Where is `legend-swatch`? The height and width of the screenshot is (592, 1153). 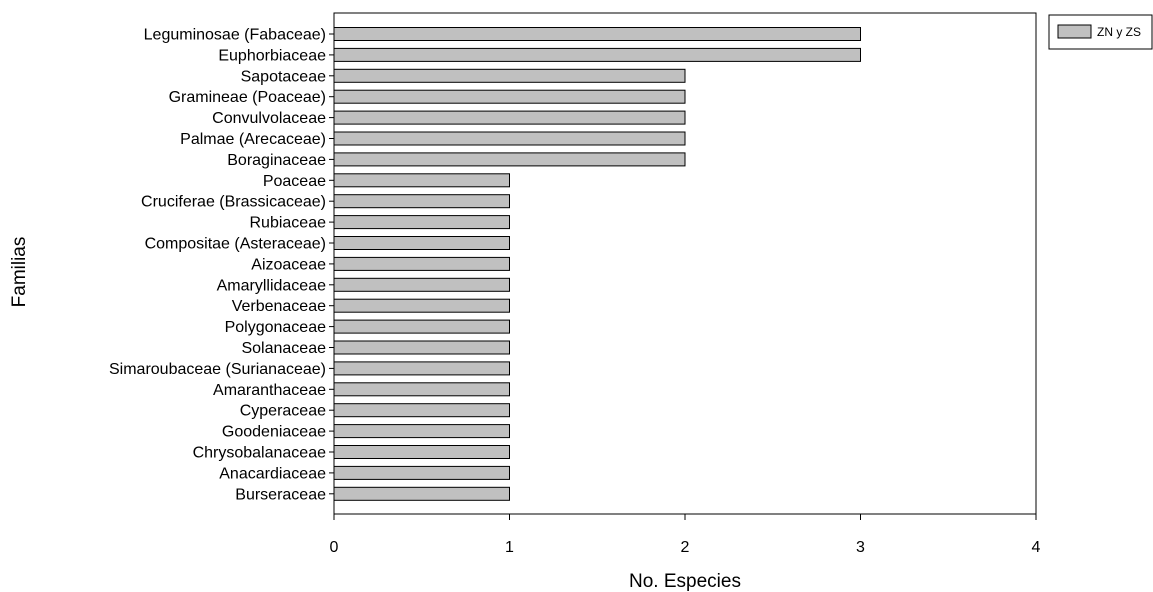
legend-swatch is located at coordinates (1074, 31).